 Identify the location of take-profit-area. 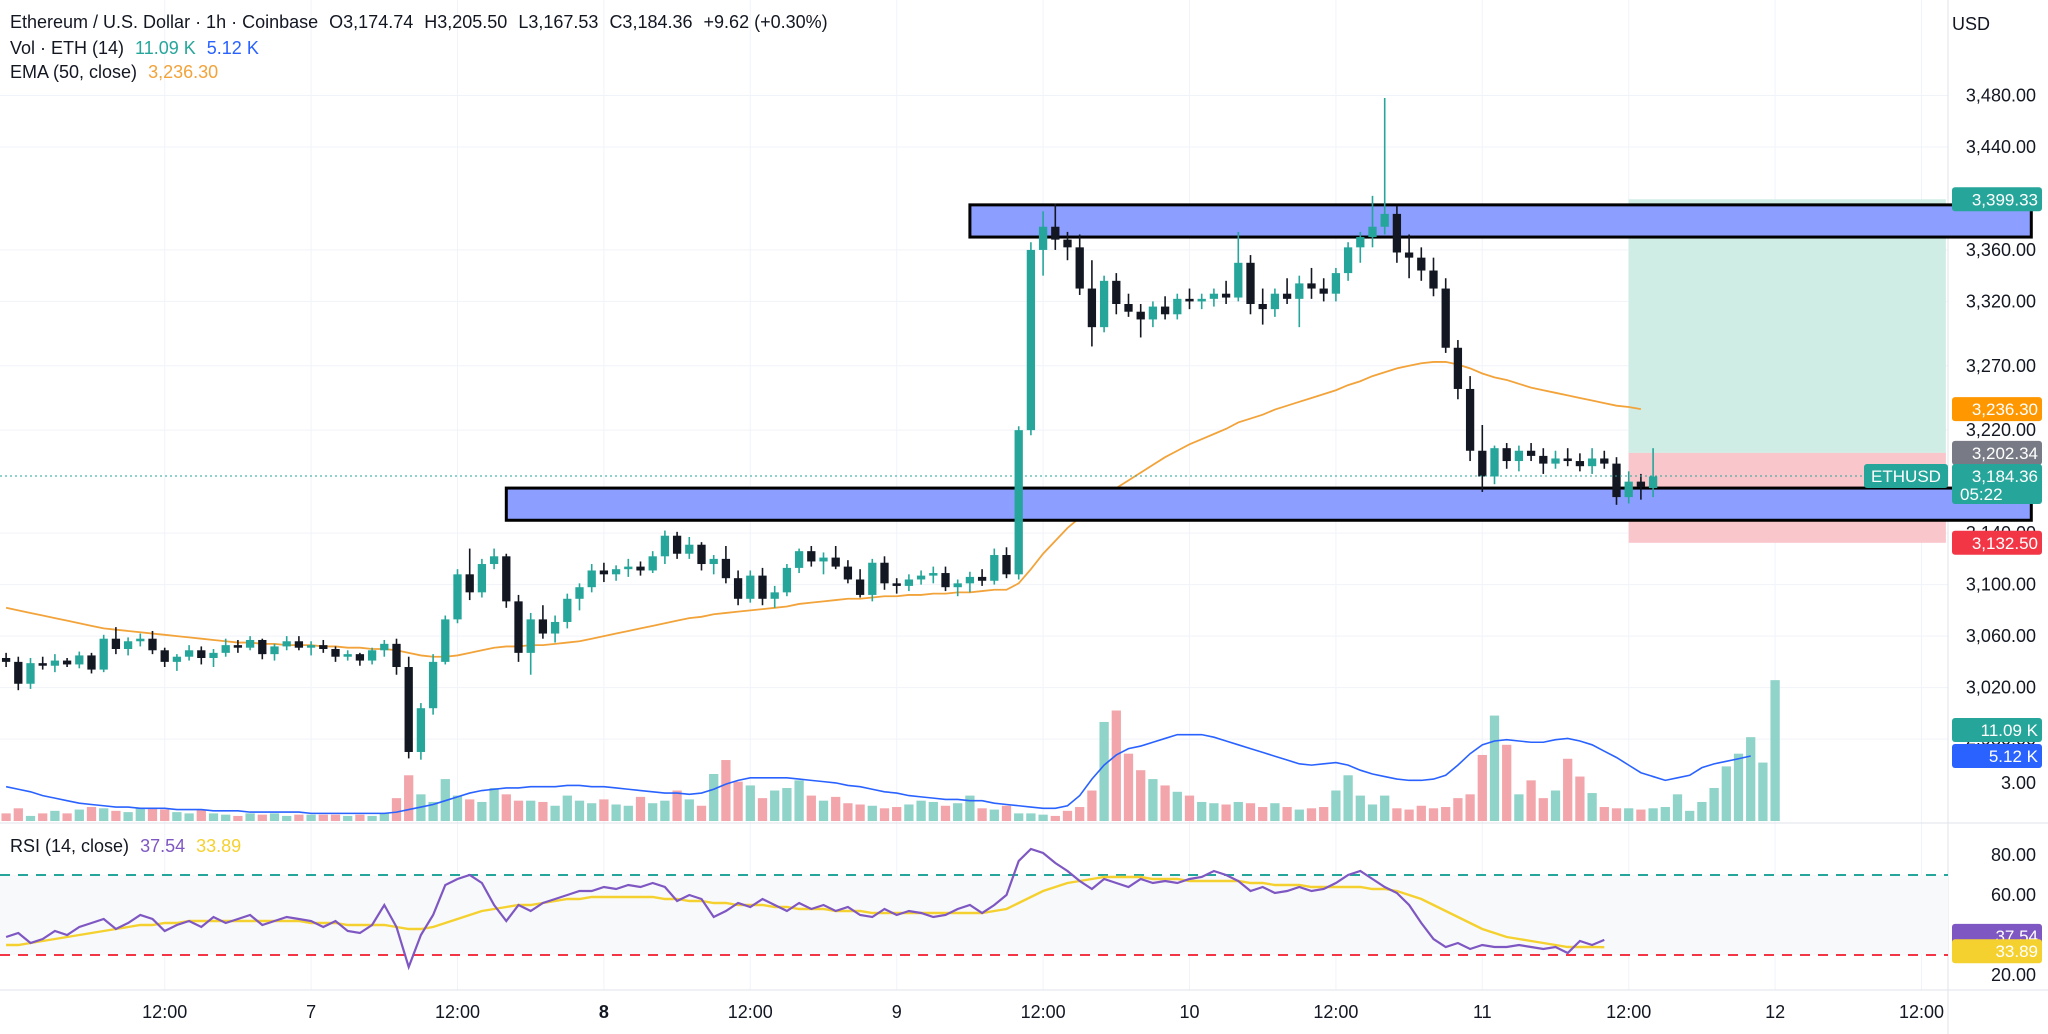
(1787, 326).